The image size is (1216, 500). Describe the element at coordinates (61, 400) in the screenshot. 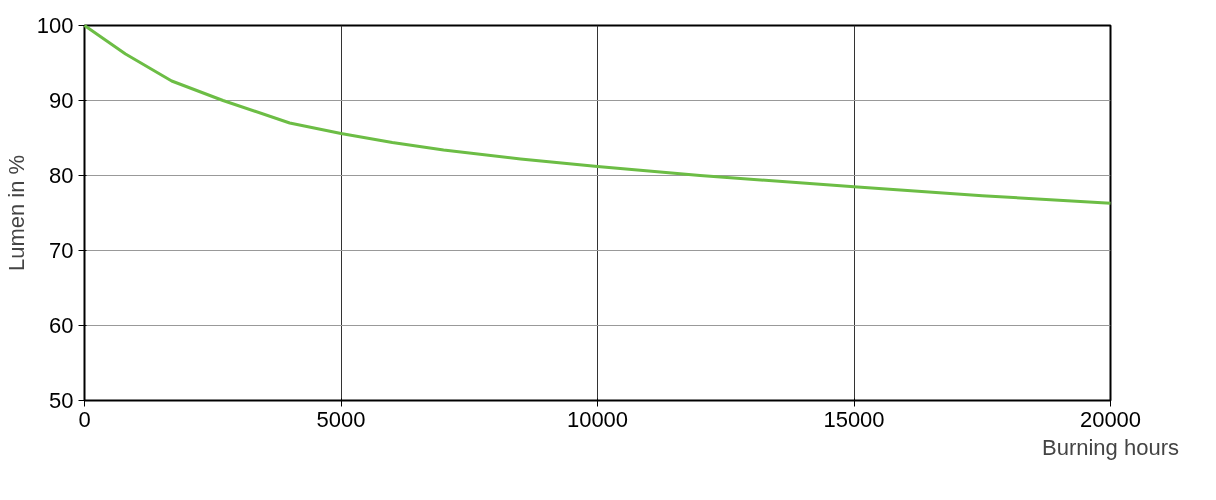

I see `y-tick-label: 50` at that location.